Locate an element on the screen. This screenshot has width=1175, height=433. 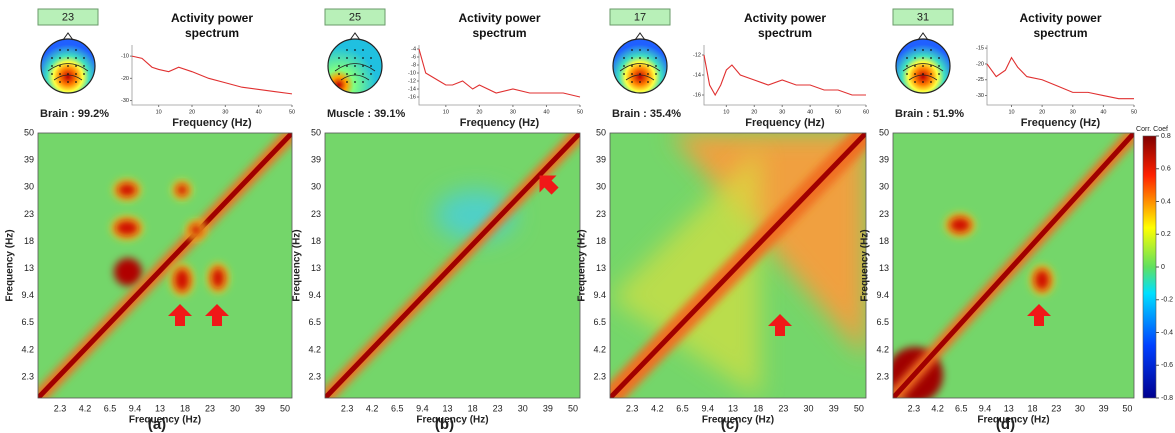
colorbar is located at coordinates (1149, 267).